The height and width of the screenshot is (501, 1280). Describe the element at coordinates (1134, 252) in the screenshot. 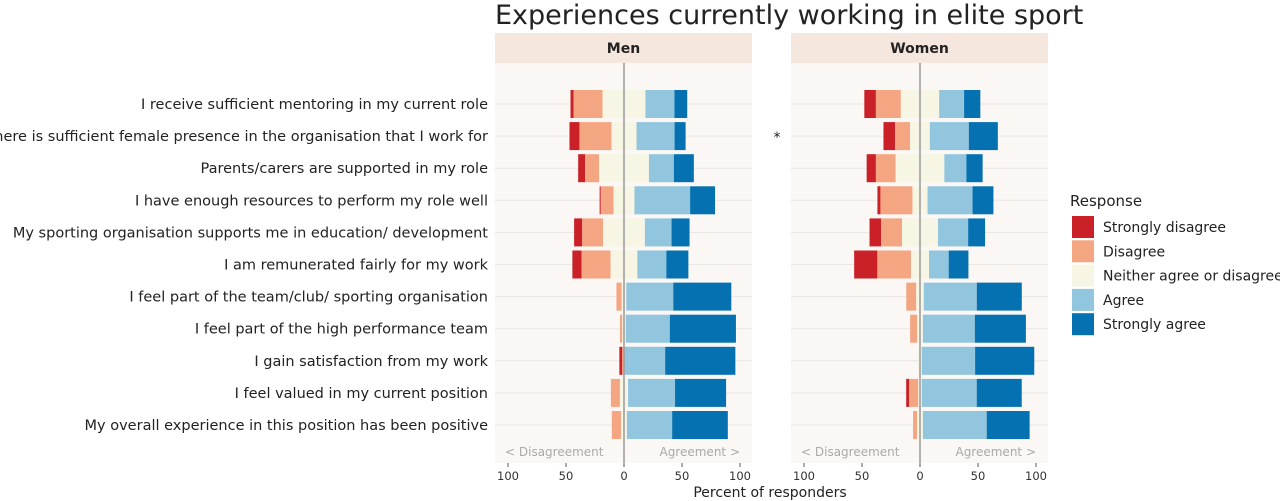

I see `legend-label: Disagree` at that location.